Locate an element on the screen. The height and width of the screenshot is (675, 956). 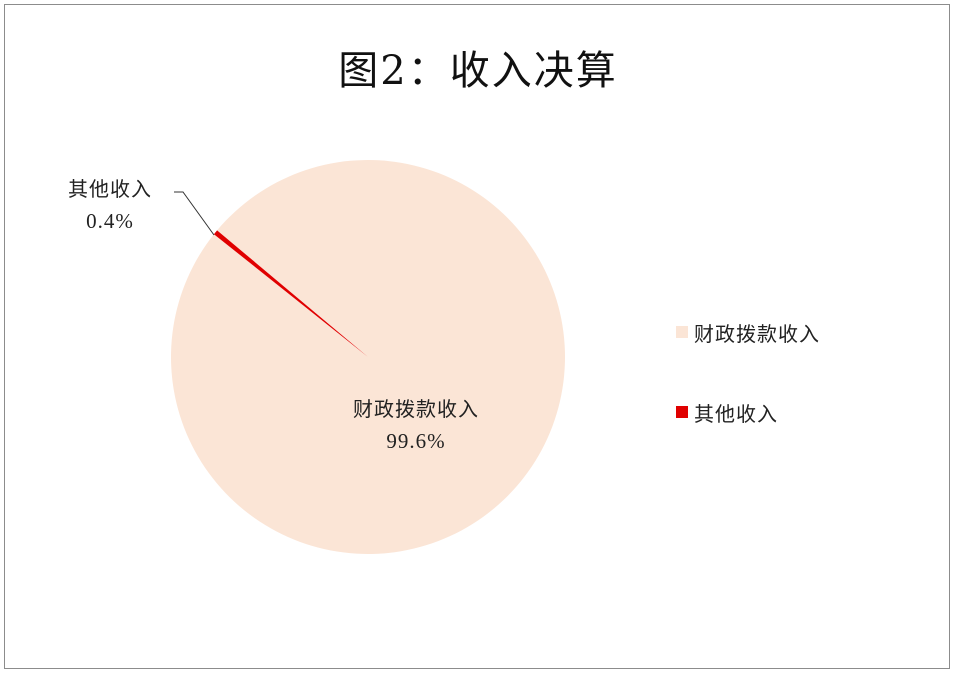
legend-swatch-other-income is located at coordinates (682, 412).